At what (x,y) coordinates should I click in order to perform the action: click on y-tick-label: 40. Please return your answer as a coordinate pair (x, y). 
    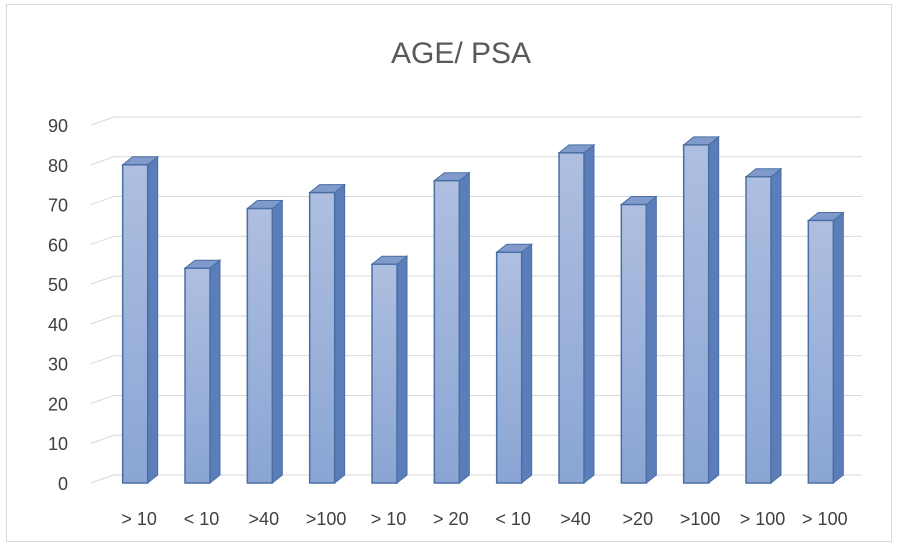
    Looking at the image, I should click on (58, 325).